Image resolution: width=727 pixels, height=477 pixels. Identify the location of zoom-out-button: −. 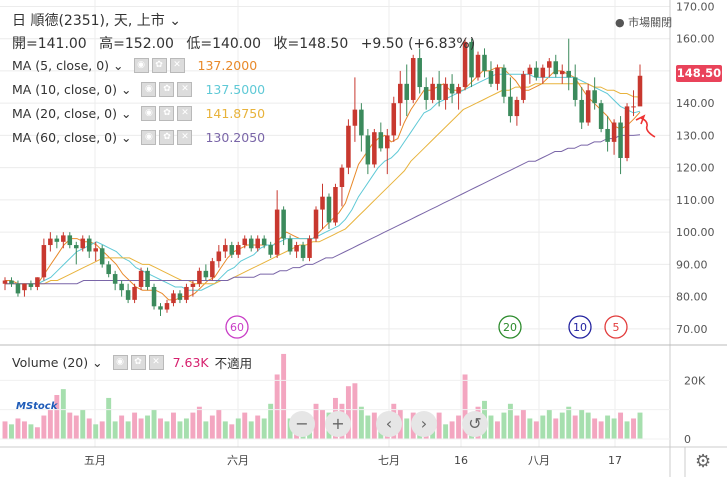
(302, 424).